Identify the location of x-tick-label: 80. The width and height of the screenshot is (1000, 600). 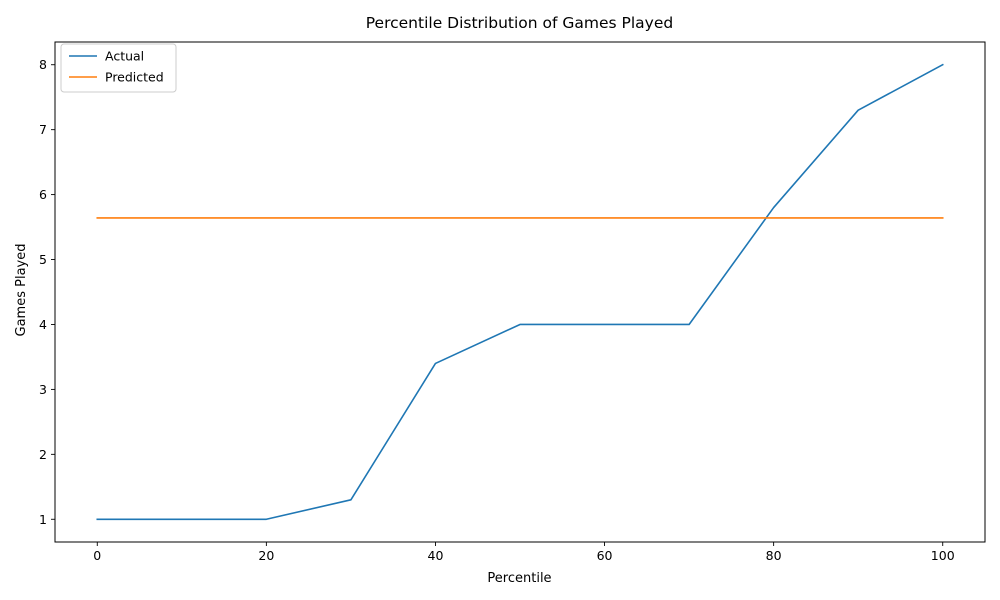
(774, 555).